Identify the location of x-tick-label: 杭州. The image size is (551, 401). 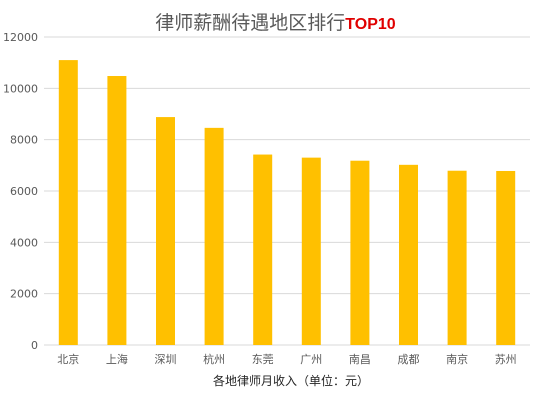
(214, 359).